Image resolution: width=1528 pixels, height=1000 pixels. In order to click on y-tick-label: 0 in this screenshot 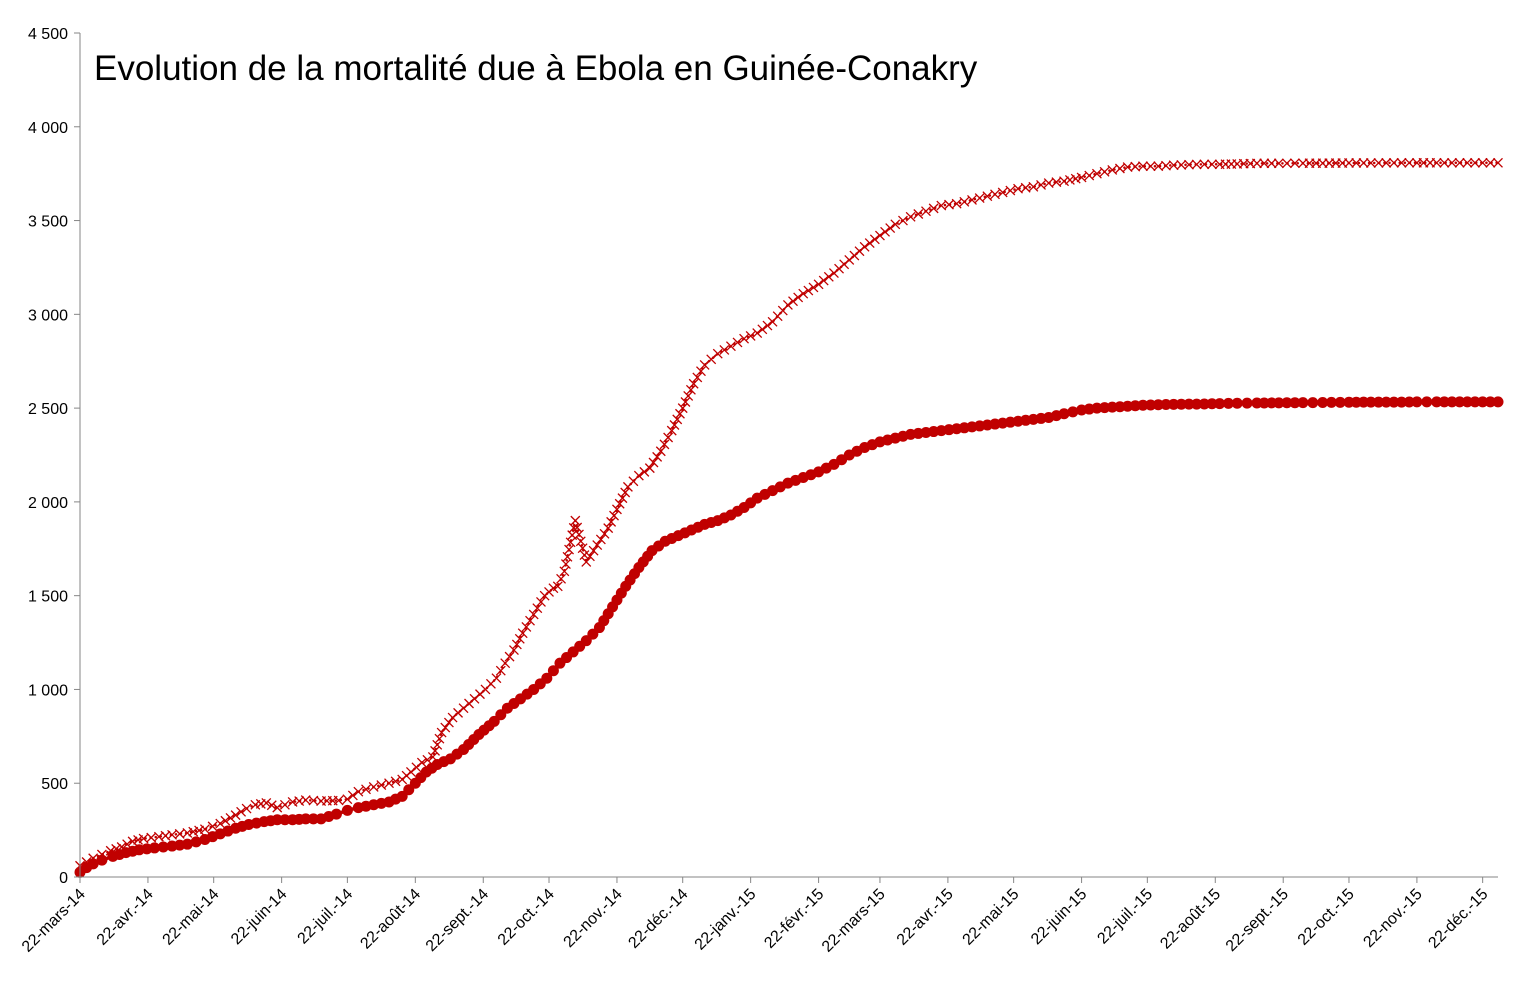, I will do `click(63, 878)`.